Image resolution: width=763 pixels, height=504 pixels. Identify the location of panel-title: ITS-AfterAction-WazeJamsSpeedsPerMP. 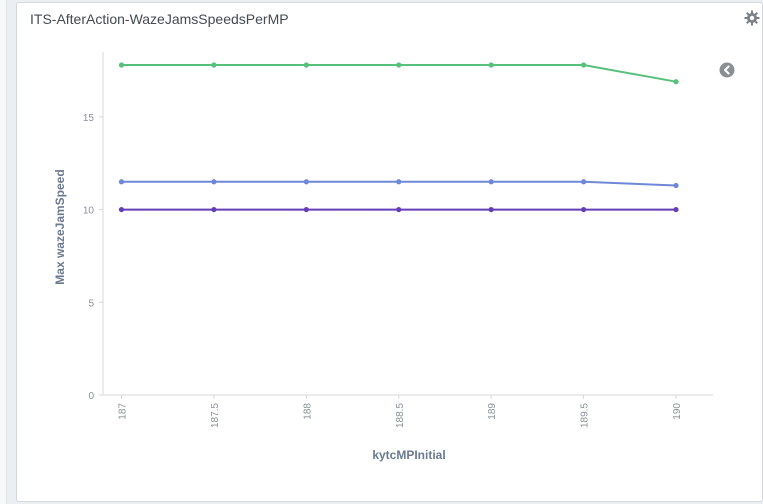
(159, 19).